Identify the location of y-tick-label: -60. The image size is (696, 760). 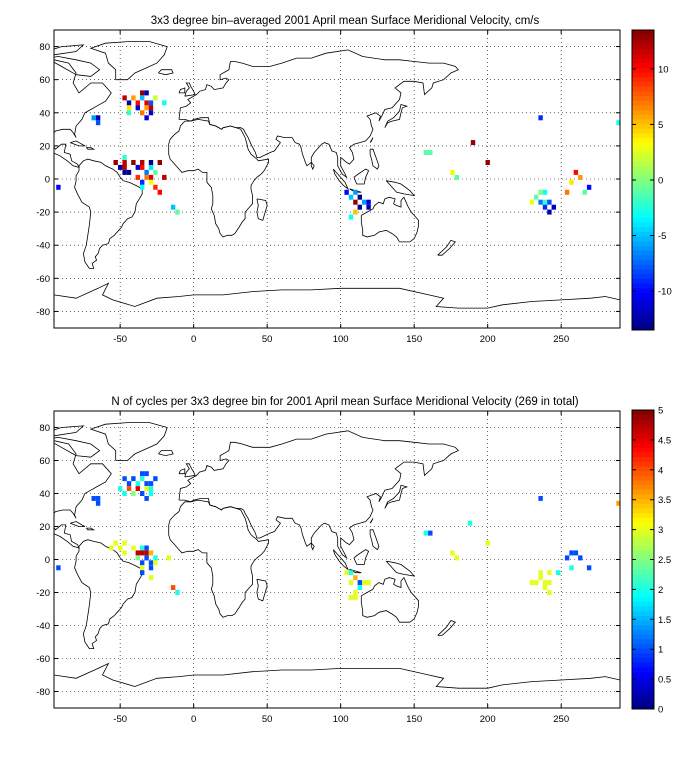
(43, 279).